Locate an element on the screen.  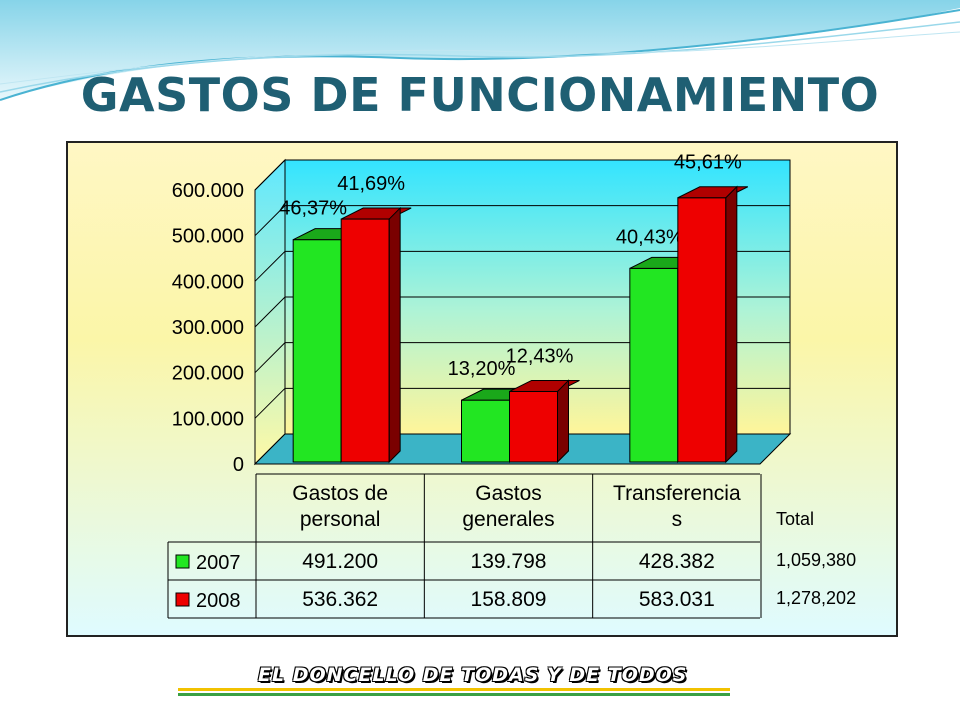
pct-label: 13,20% is located at coordinates (482, 369).